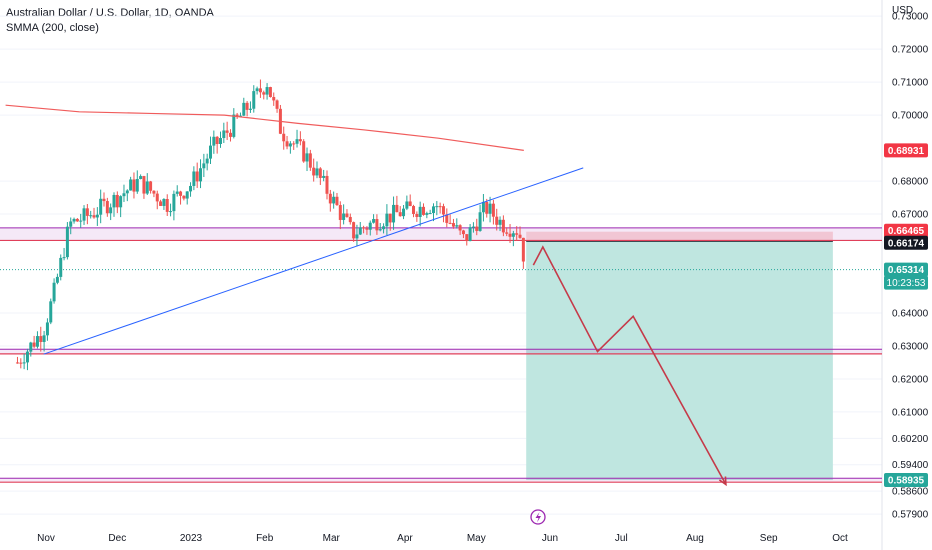 The height and width of the screenshot is (550, 932). I want to click on price-badge-label: 0.58935, so click(906, 481).